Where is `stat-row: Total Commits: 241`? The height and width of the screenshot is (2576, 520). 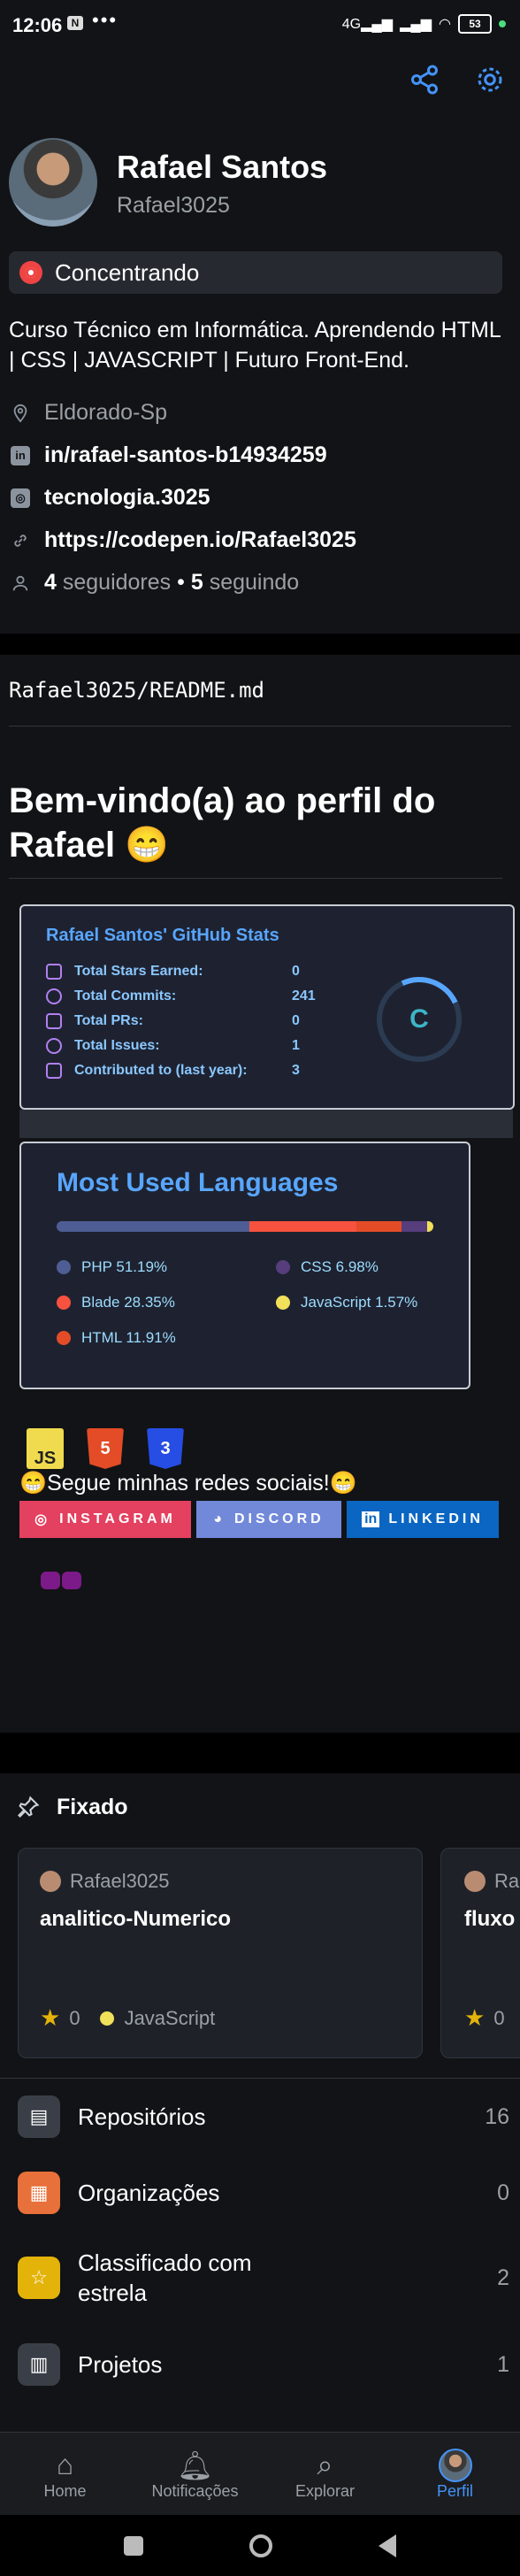 stat-row: Total Commits: 241 is located at coordinates (181, 996).